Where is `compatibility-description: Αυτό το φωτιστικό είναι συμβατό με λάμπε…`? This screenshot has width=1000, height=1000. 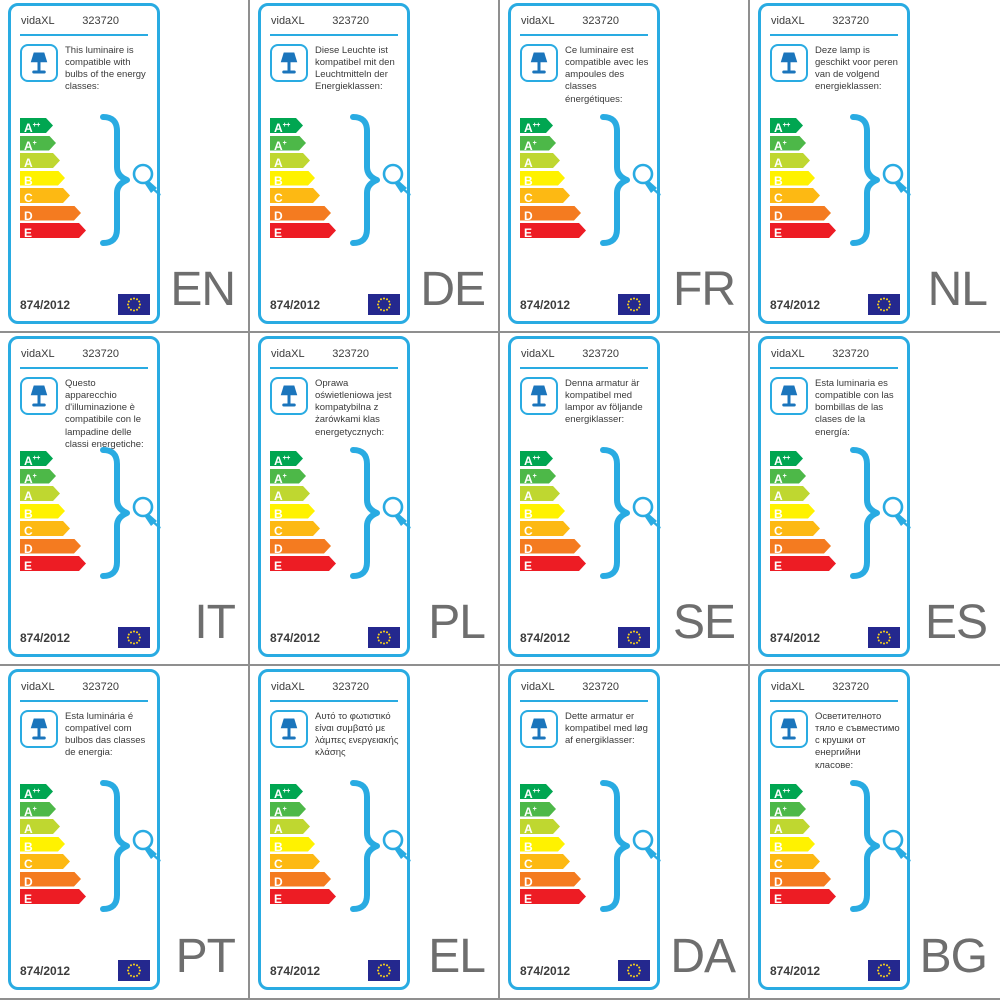 compatibility-description: Αυτό το φωτιστικό είναι συμβατό με λάμπε… is located at coordinates (357, 735).